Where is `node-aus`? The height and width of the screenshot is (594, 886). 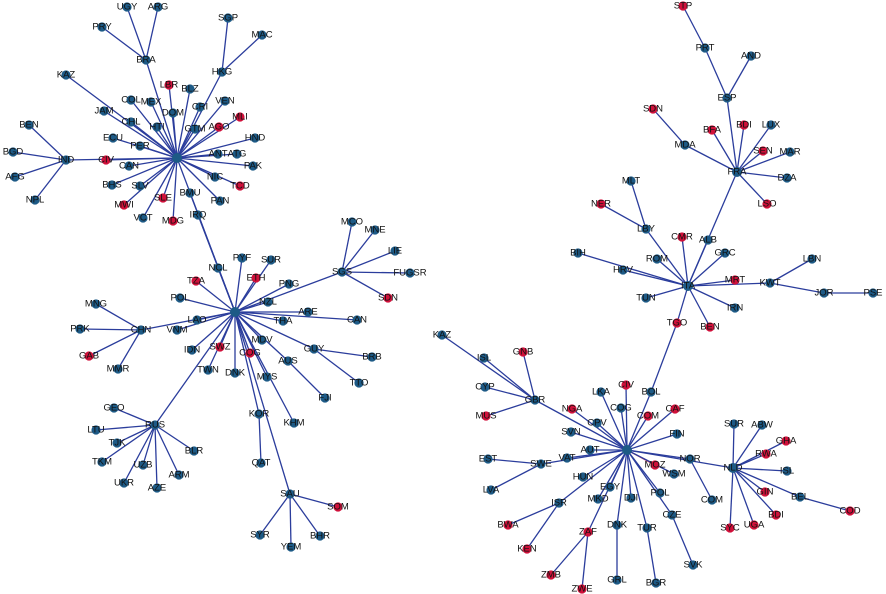
node-aus is located at coordinates (288, 361).